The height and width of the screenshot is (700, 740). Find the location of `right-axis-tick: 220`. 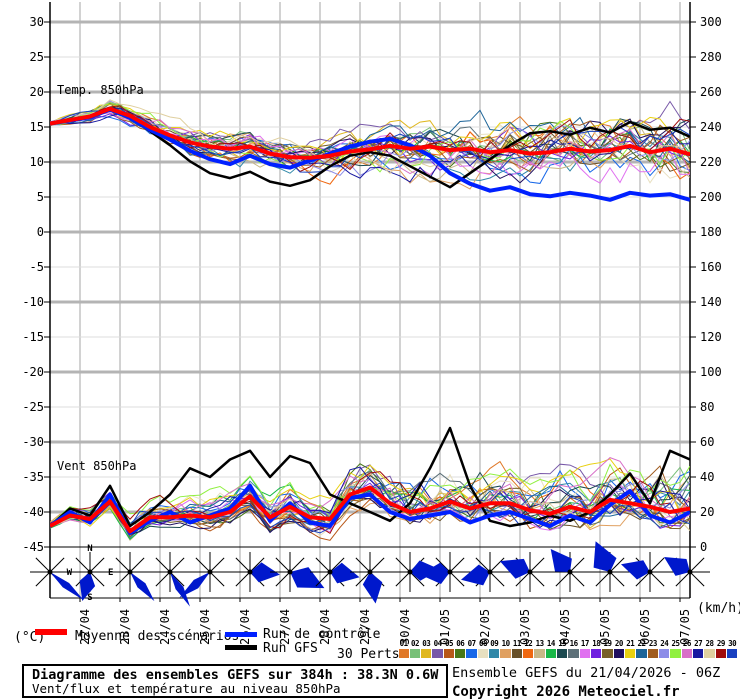

right-axis-tick: 220 is located at coordinates (711, 162).